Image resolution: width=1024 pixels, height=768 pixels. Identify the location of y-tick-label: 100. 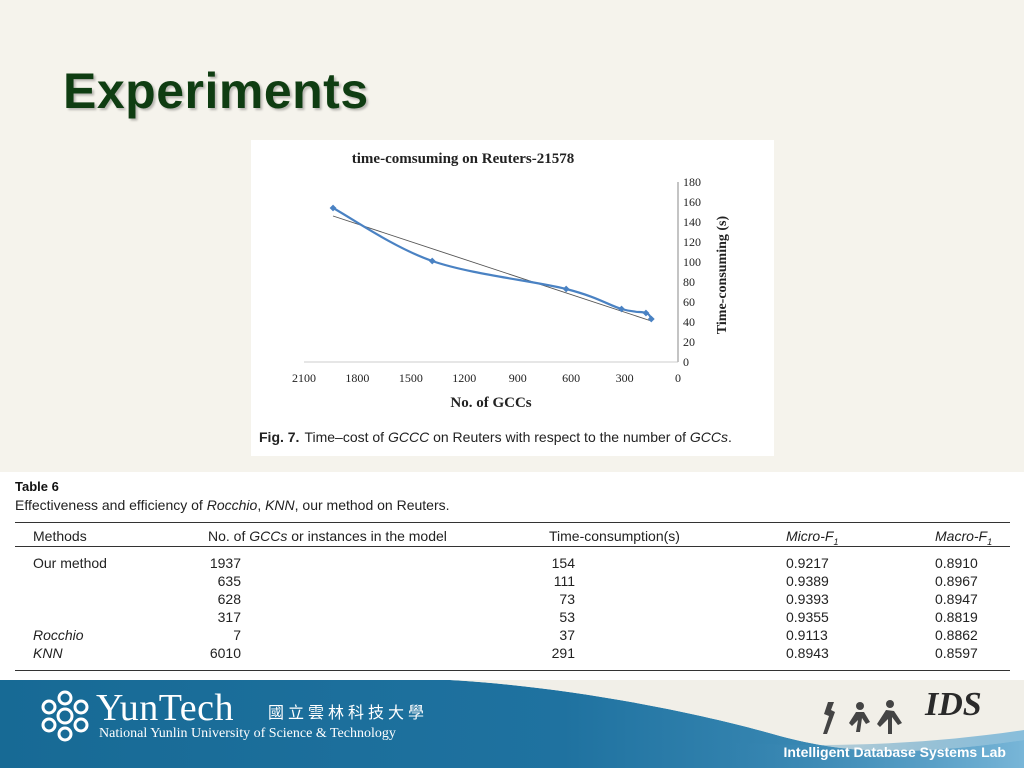
(692, 262).